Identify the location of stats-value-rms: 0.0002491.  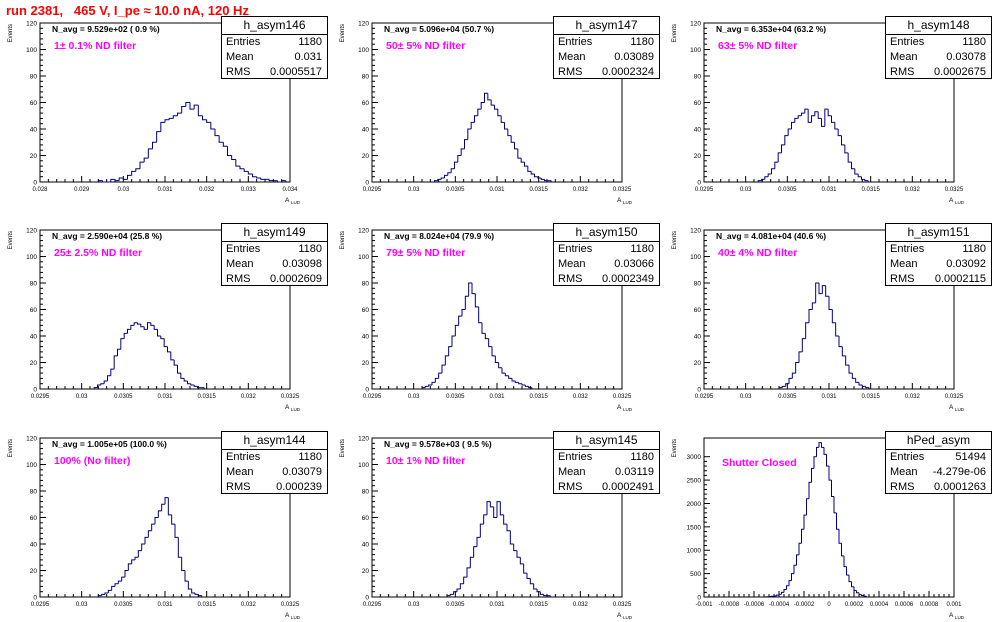
(628, 487).